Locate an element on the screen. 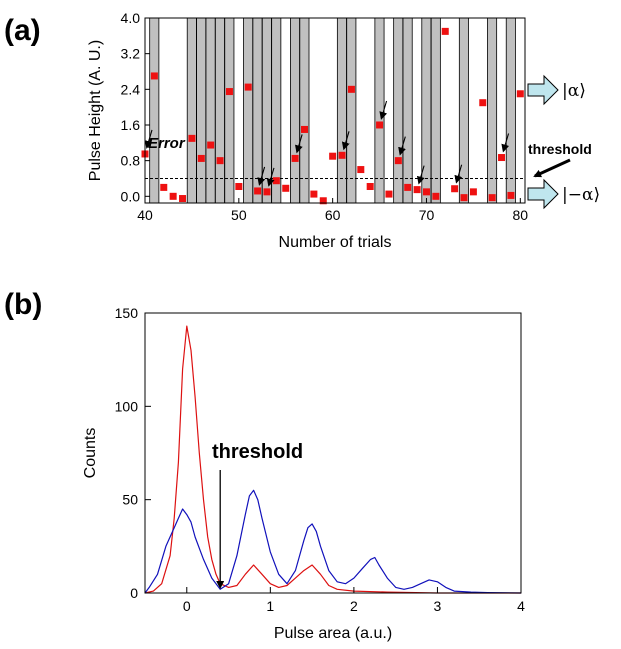  y-tick-label: 100 is located at coordinates (127, 406).